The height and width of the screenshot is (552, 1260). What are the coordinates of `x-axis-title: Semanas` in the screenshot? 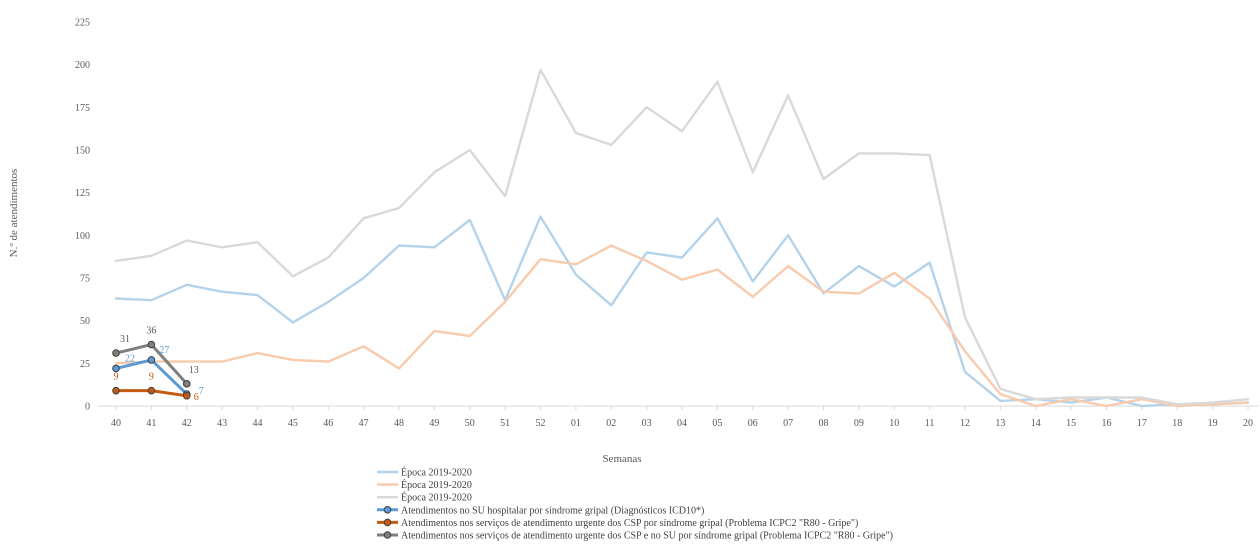 It's located at (621, 459).